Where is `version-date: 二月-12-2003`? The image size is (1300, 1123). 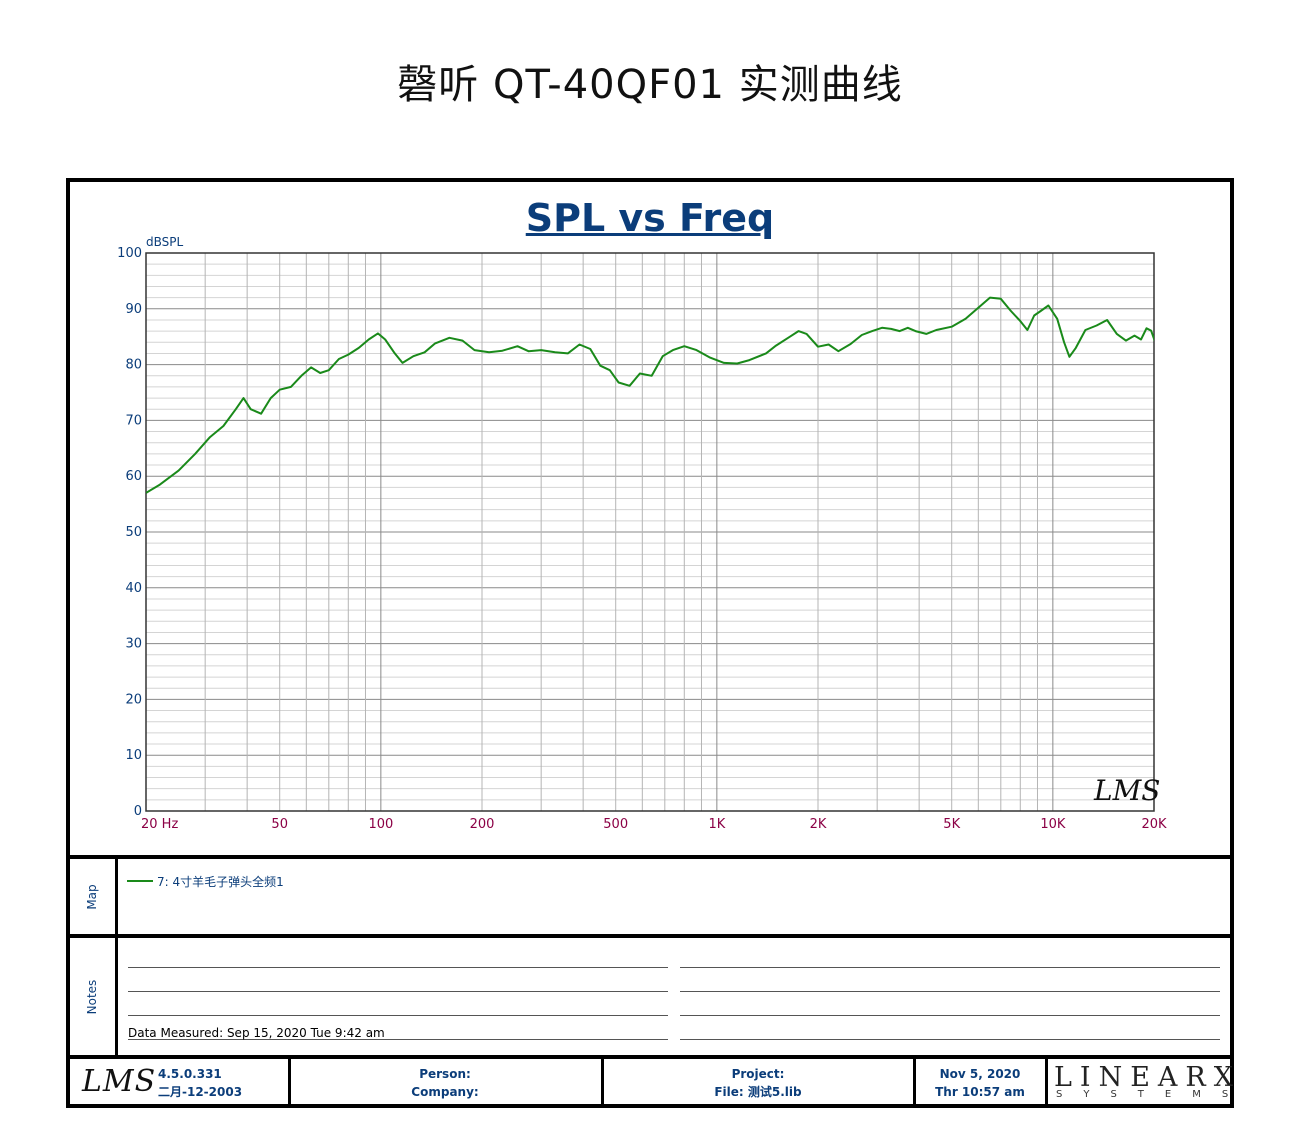 version-date: 二月-12-2003 is located at coordinates (200, 1092).